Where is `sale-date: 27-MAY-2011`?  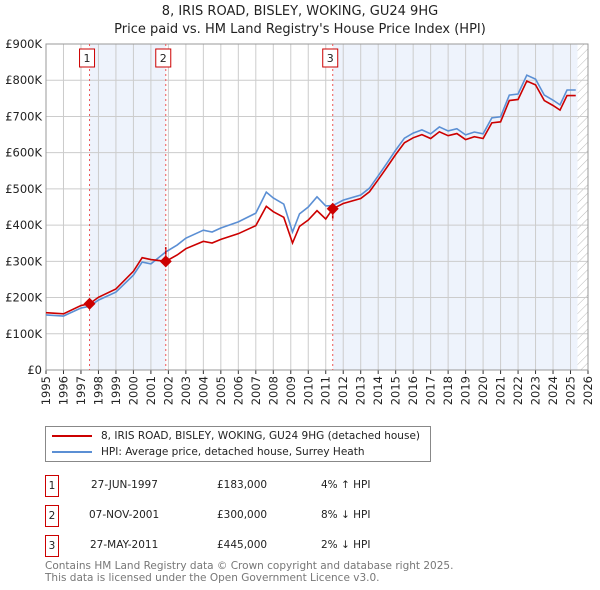 sale-date: 27-MAY-2011 is located at coordinates (124, 545).